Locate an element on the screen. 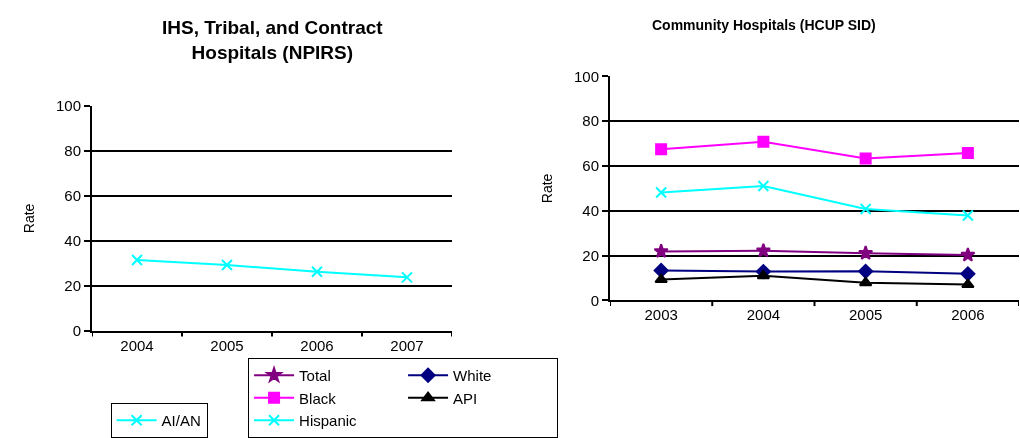 The height and width of the screenshot is (438, 1020). x-tick-label: 2003 is located at coordinates (661, 315).